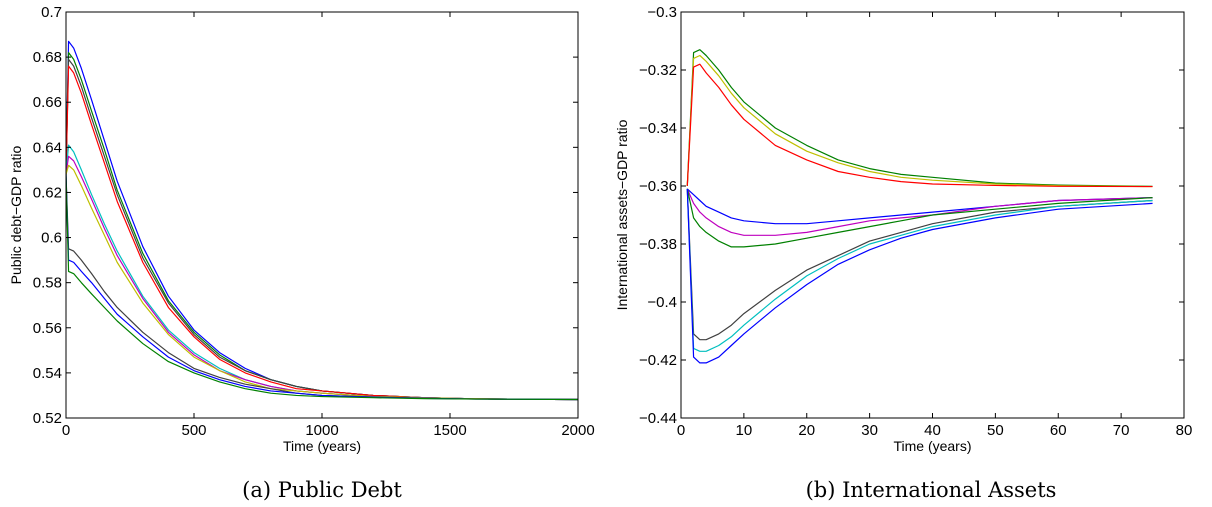  Describe the element at coordinates (658, 128) in the screenshot. I see `y-tick-label: −0.34` at that location.